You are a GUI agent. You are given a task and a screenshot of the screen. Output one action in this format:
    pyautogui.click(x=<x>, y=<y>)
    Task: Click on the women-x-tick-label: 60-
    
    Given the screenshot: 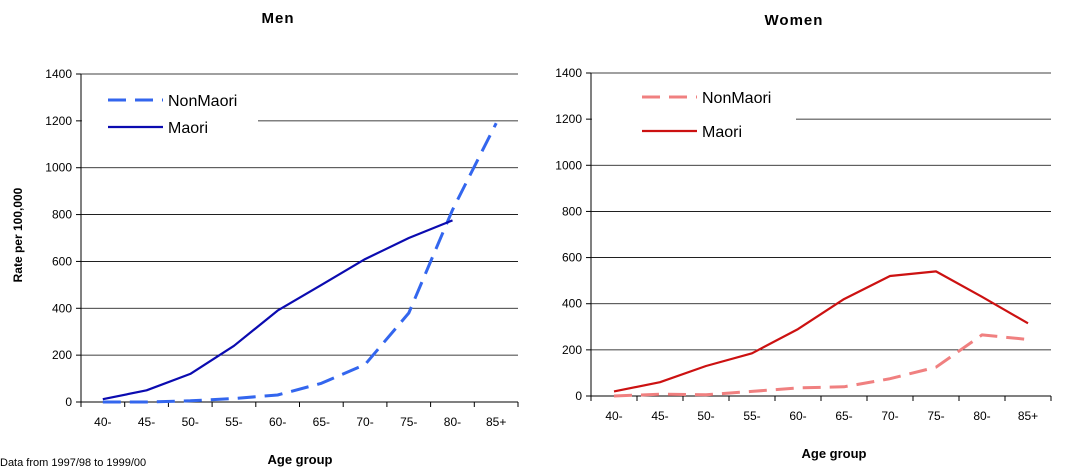 What is the action you would take?
    pyautogui.click(x=797, y=416)
    